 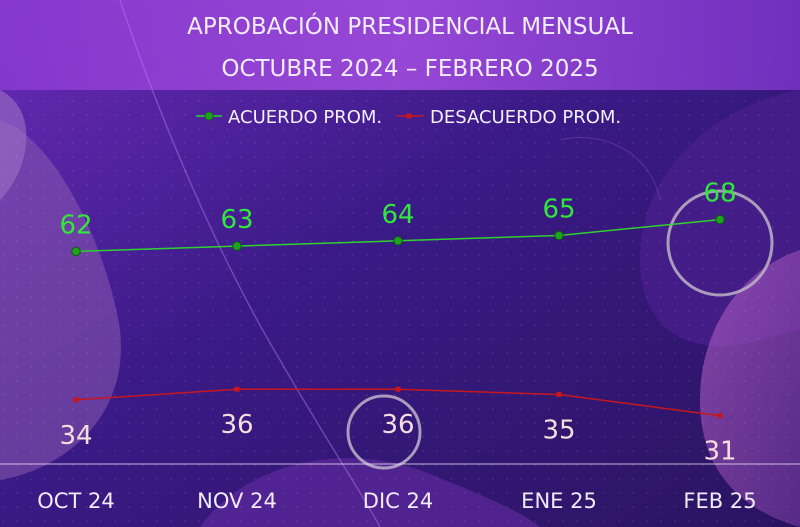 I want to click on x-tick-label: DIC 24, so click(x=398, y=501).